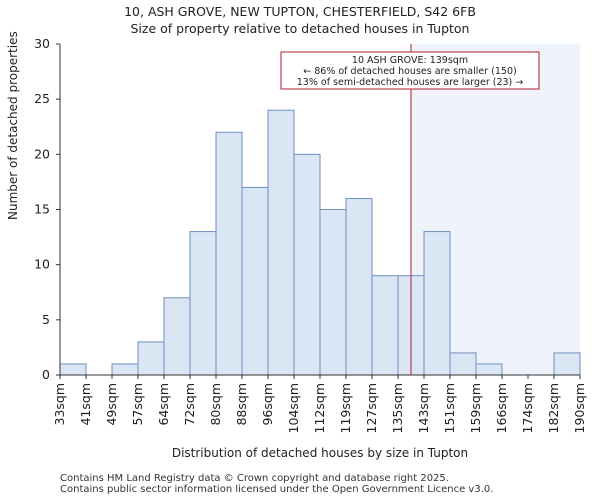  Describe the element at coordinates (463, 364) in the screenshot. I see `bar-151sqm` at that location.